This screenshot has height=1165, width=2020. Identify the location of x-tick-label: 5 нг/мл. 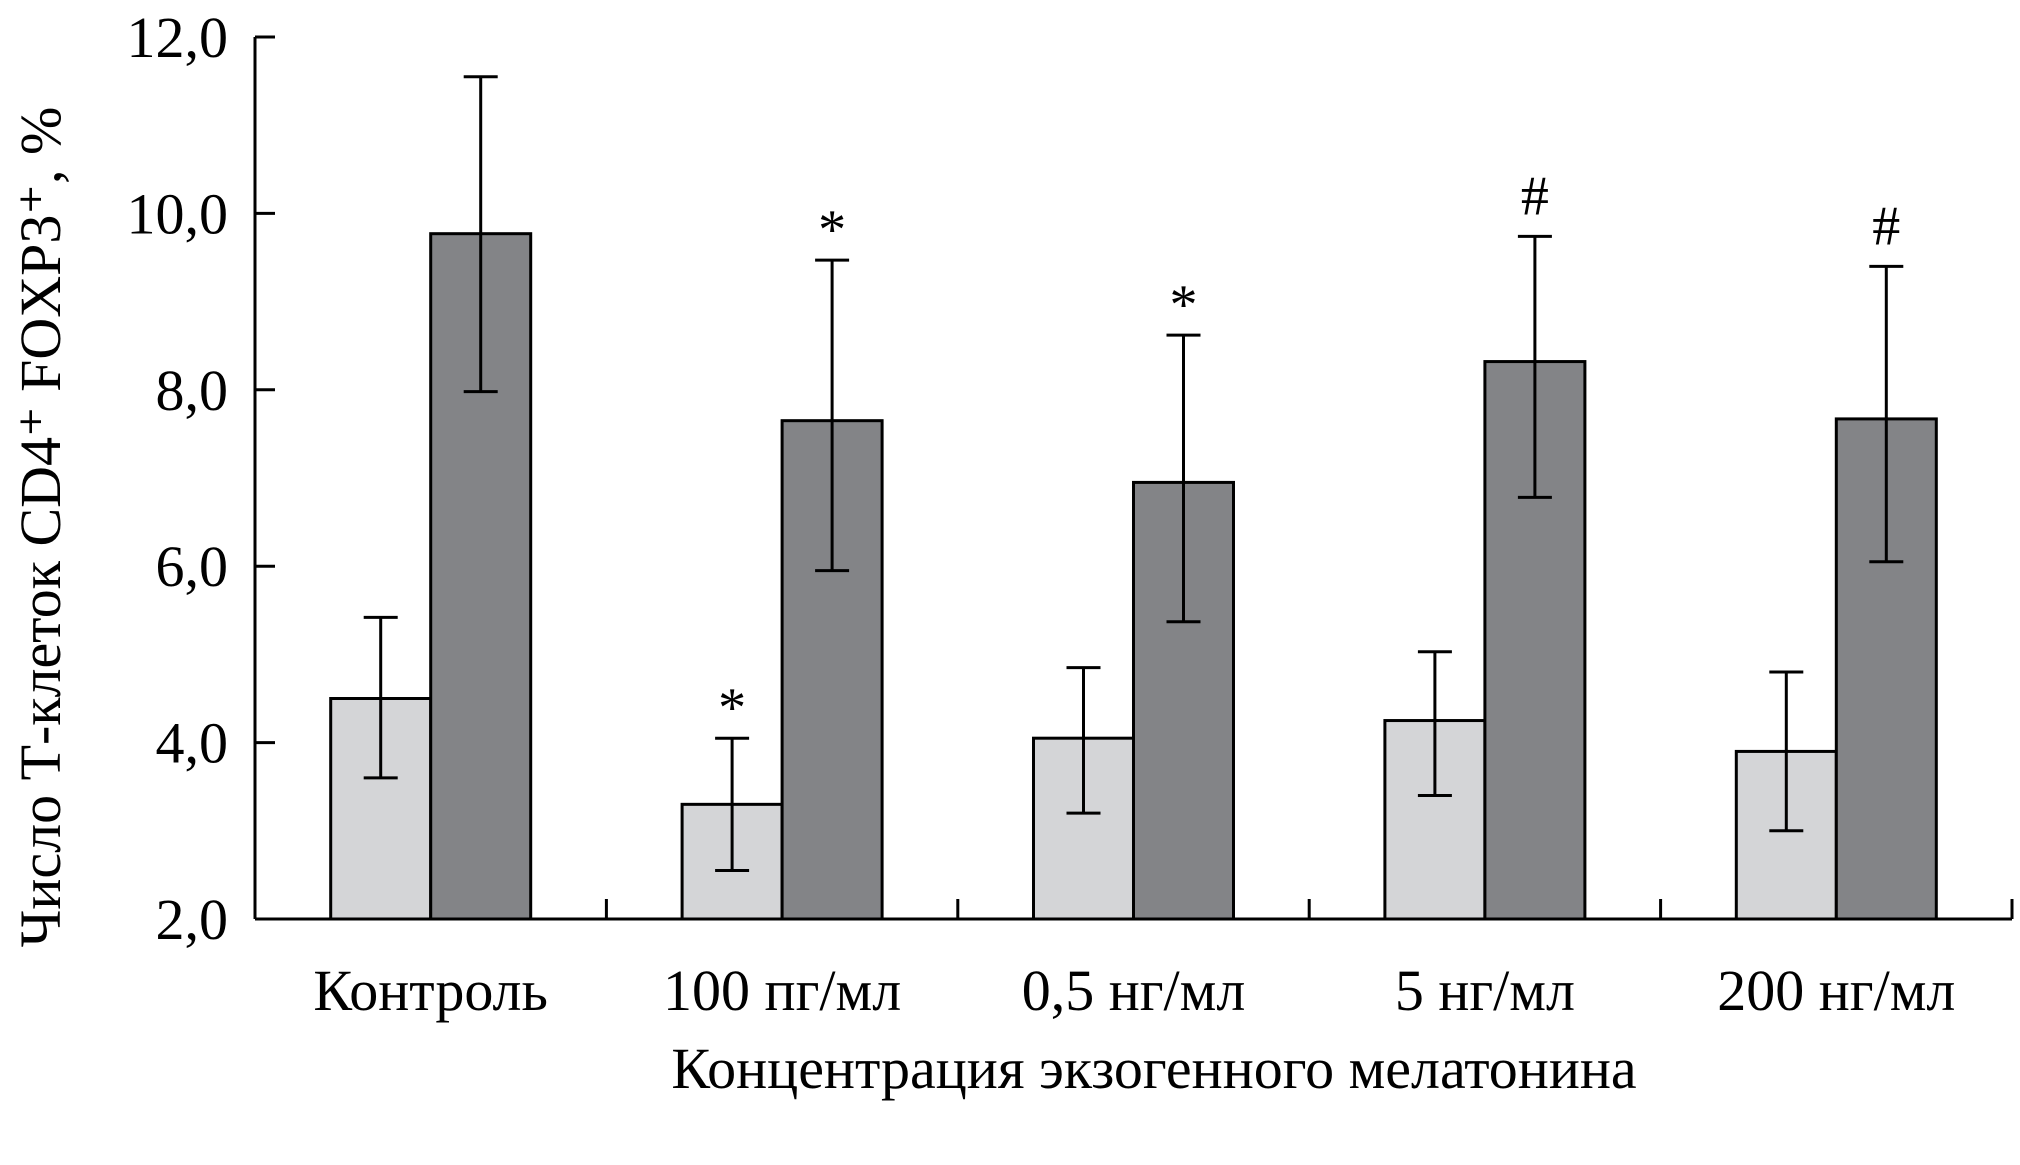
(1485, 990).